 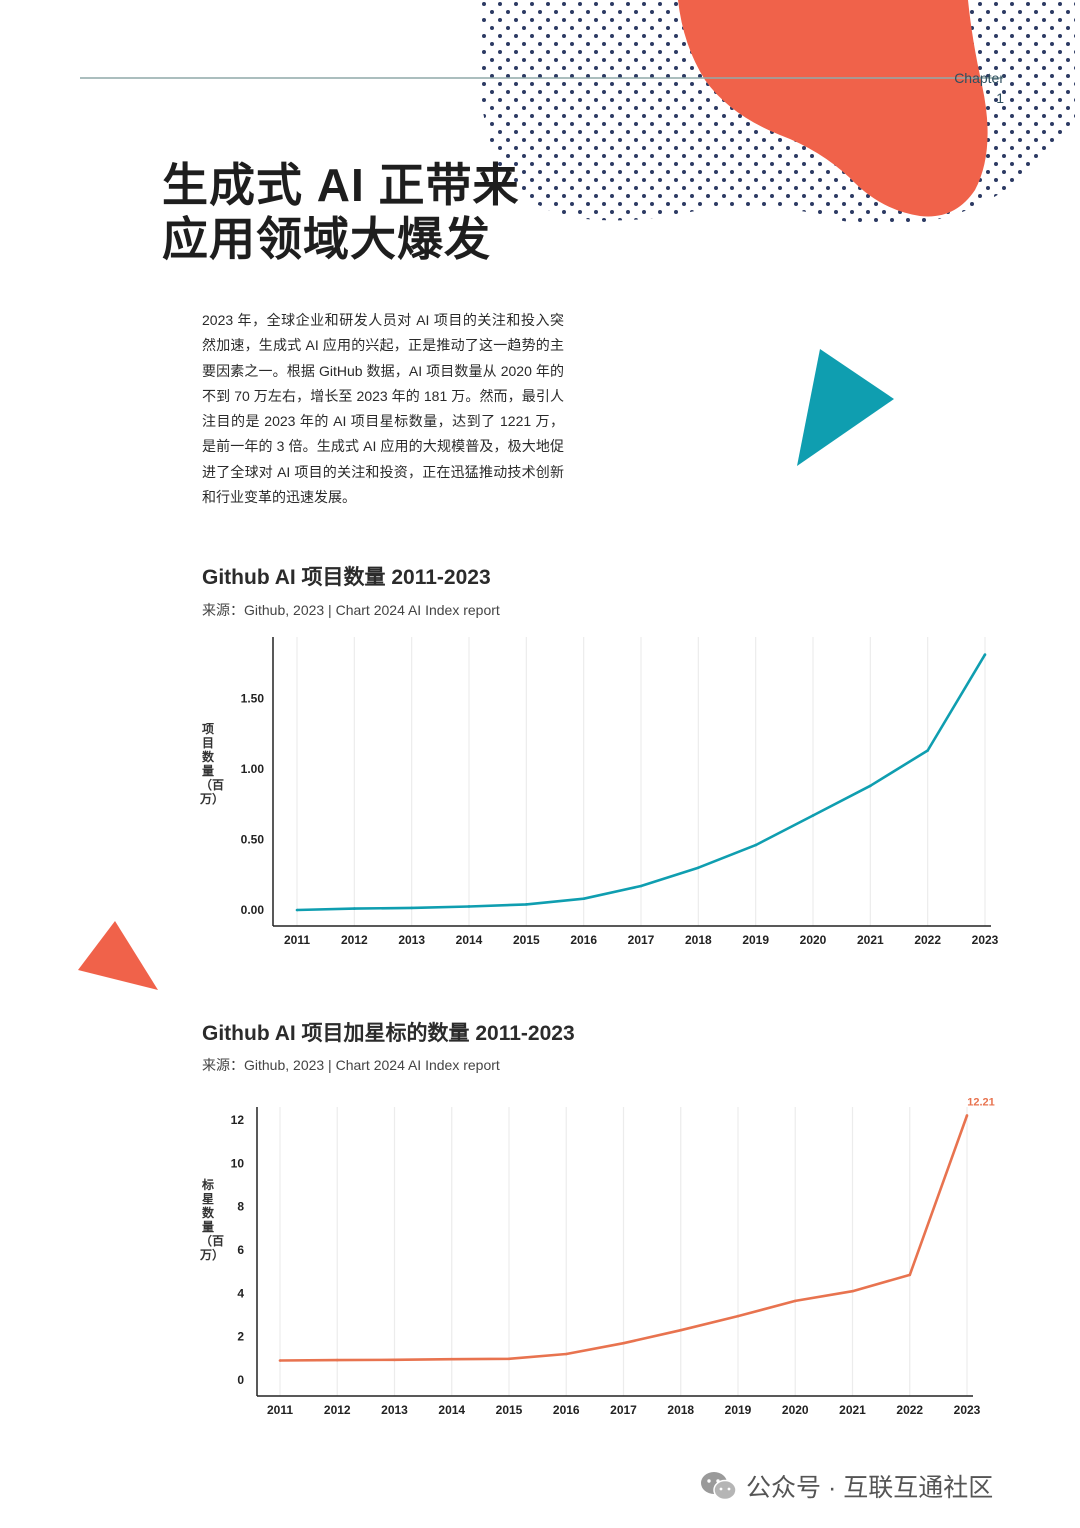 What do you see at coordinates (411, 940) in the screenshot?
I see `chart1-x-tick-label: 2013` at bounding box center [411, 940].